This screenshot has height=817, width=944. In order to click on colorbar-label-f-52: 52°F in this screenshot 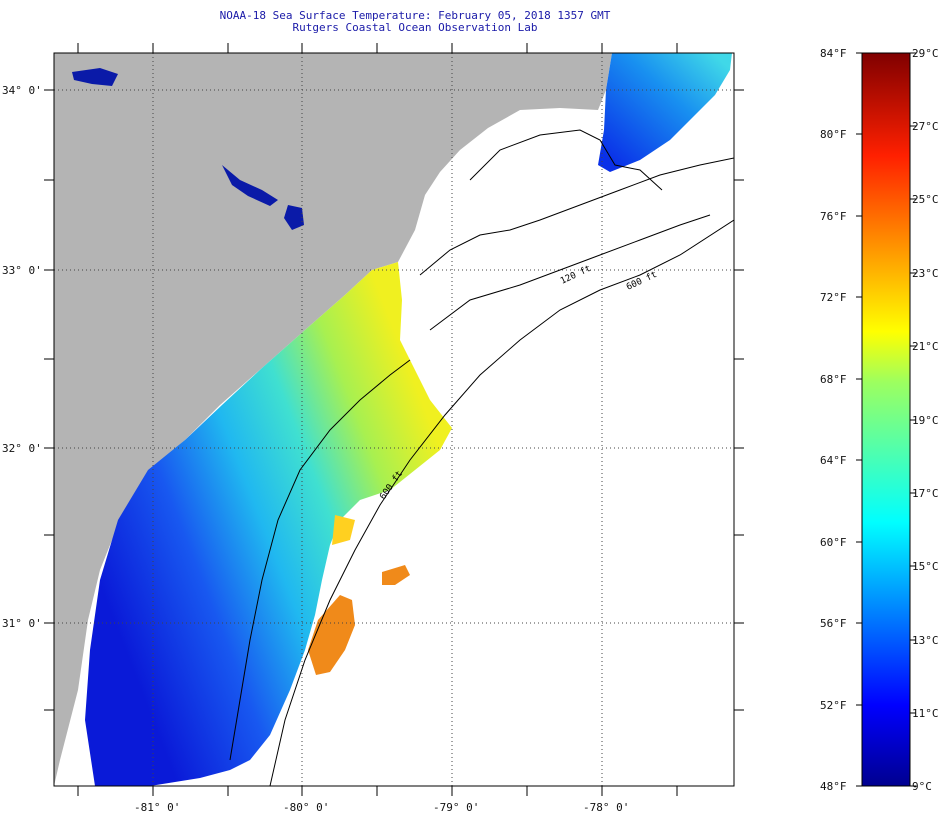, I will do `click(833, 705)`.